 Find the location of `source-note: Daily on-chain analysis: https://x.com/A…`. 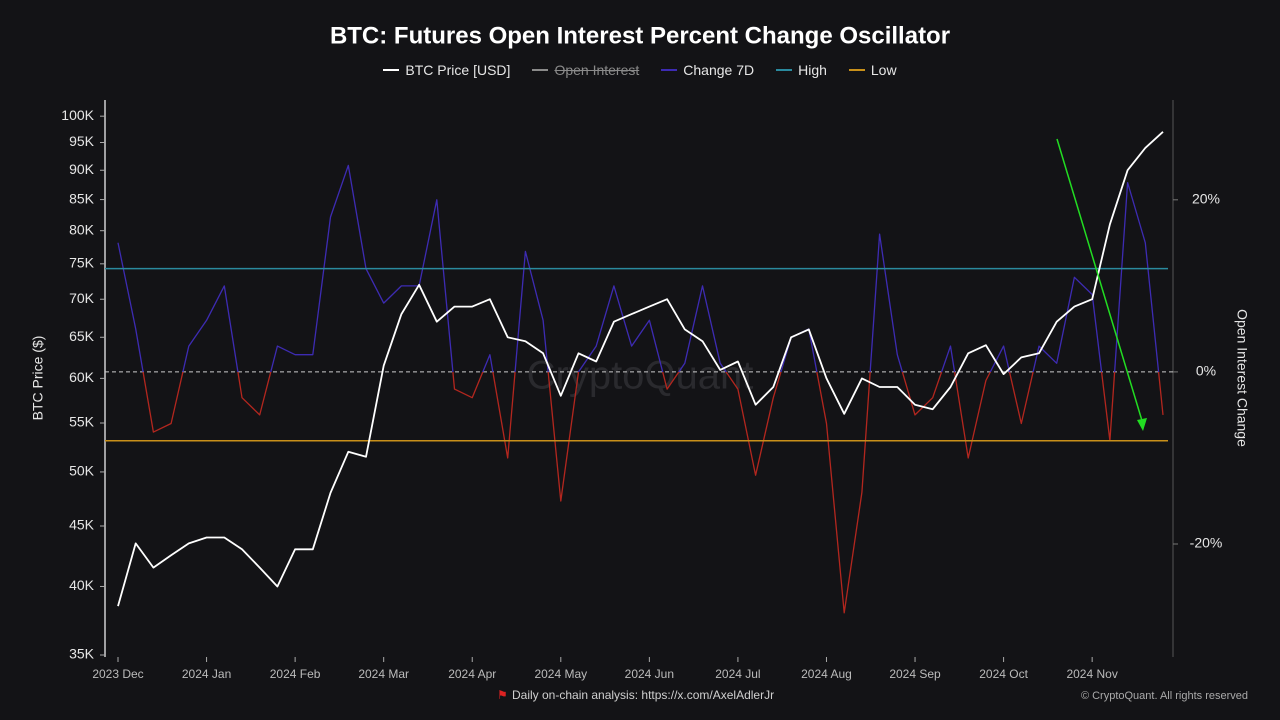

source-note: Daily on-chain analysis: https://x.com/A… is located at coordinates (643, 695).